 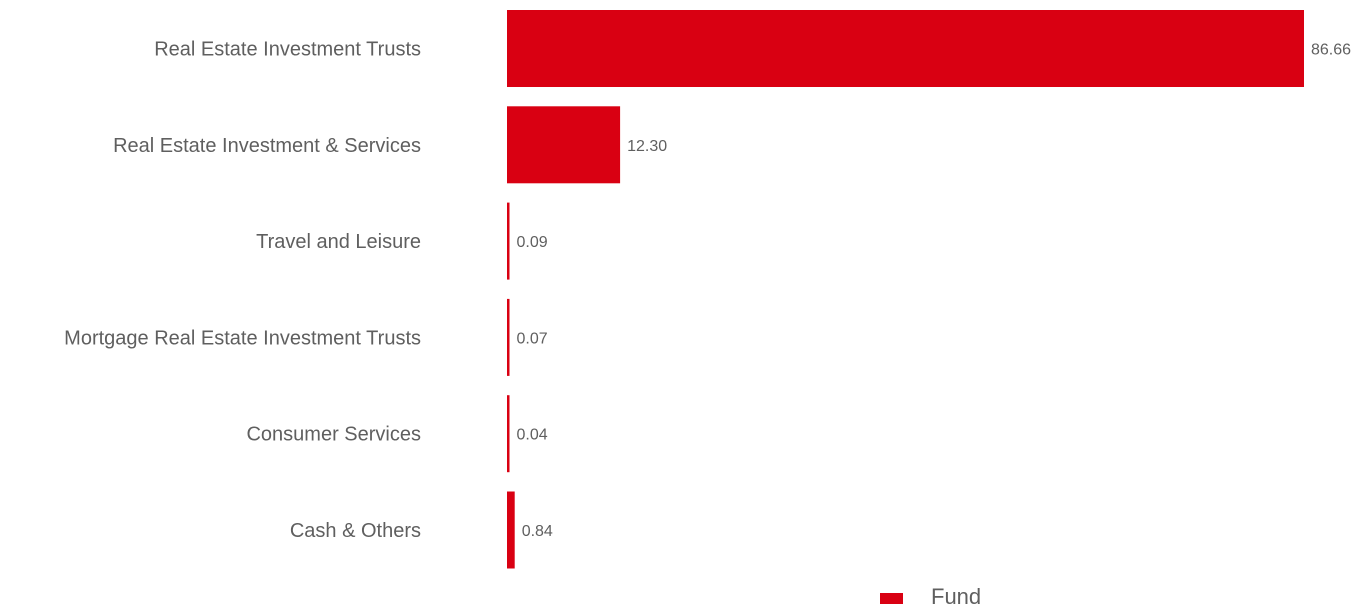 What do you see at coordinates (1331, 50) in the screenshot?
I see `value-label-0: 86.66` at bounding box center [1331, 50].